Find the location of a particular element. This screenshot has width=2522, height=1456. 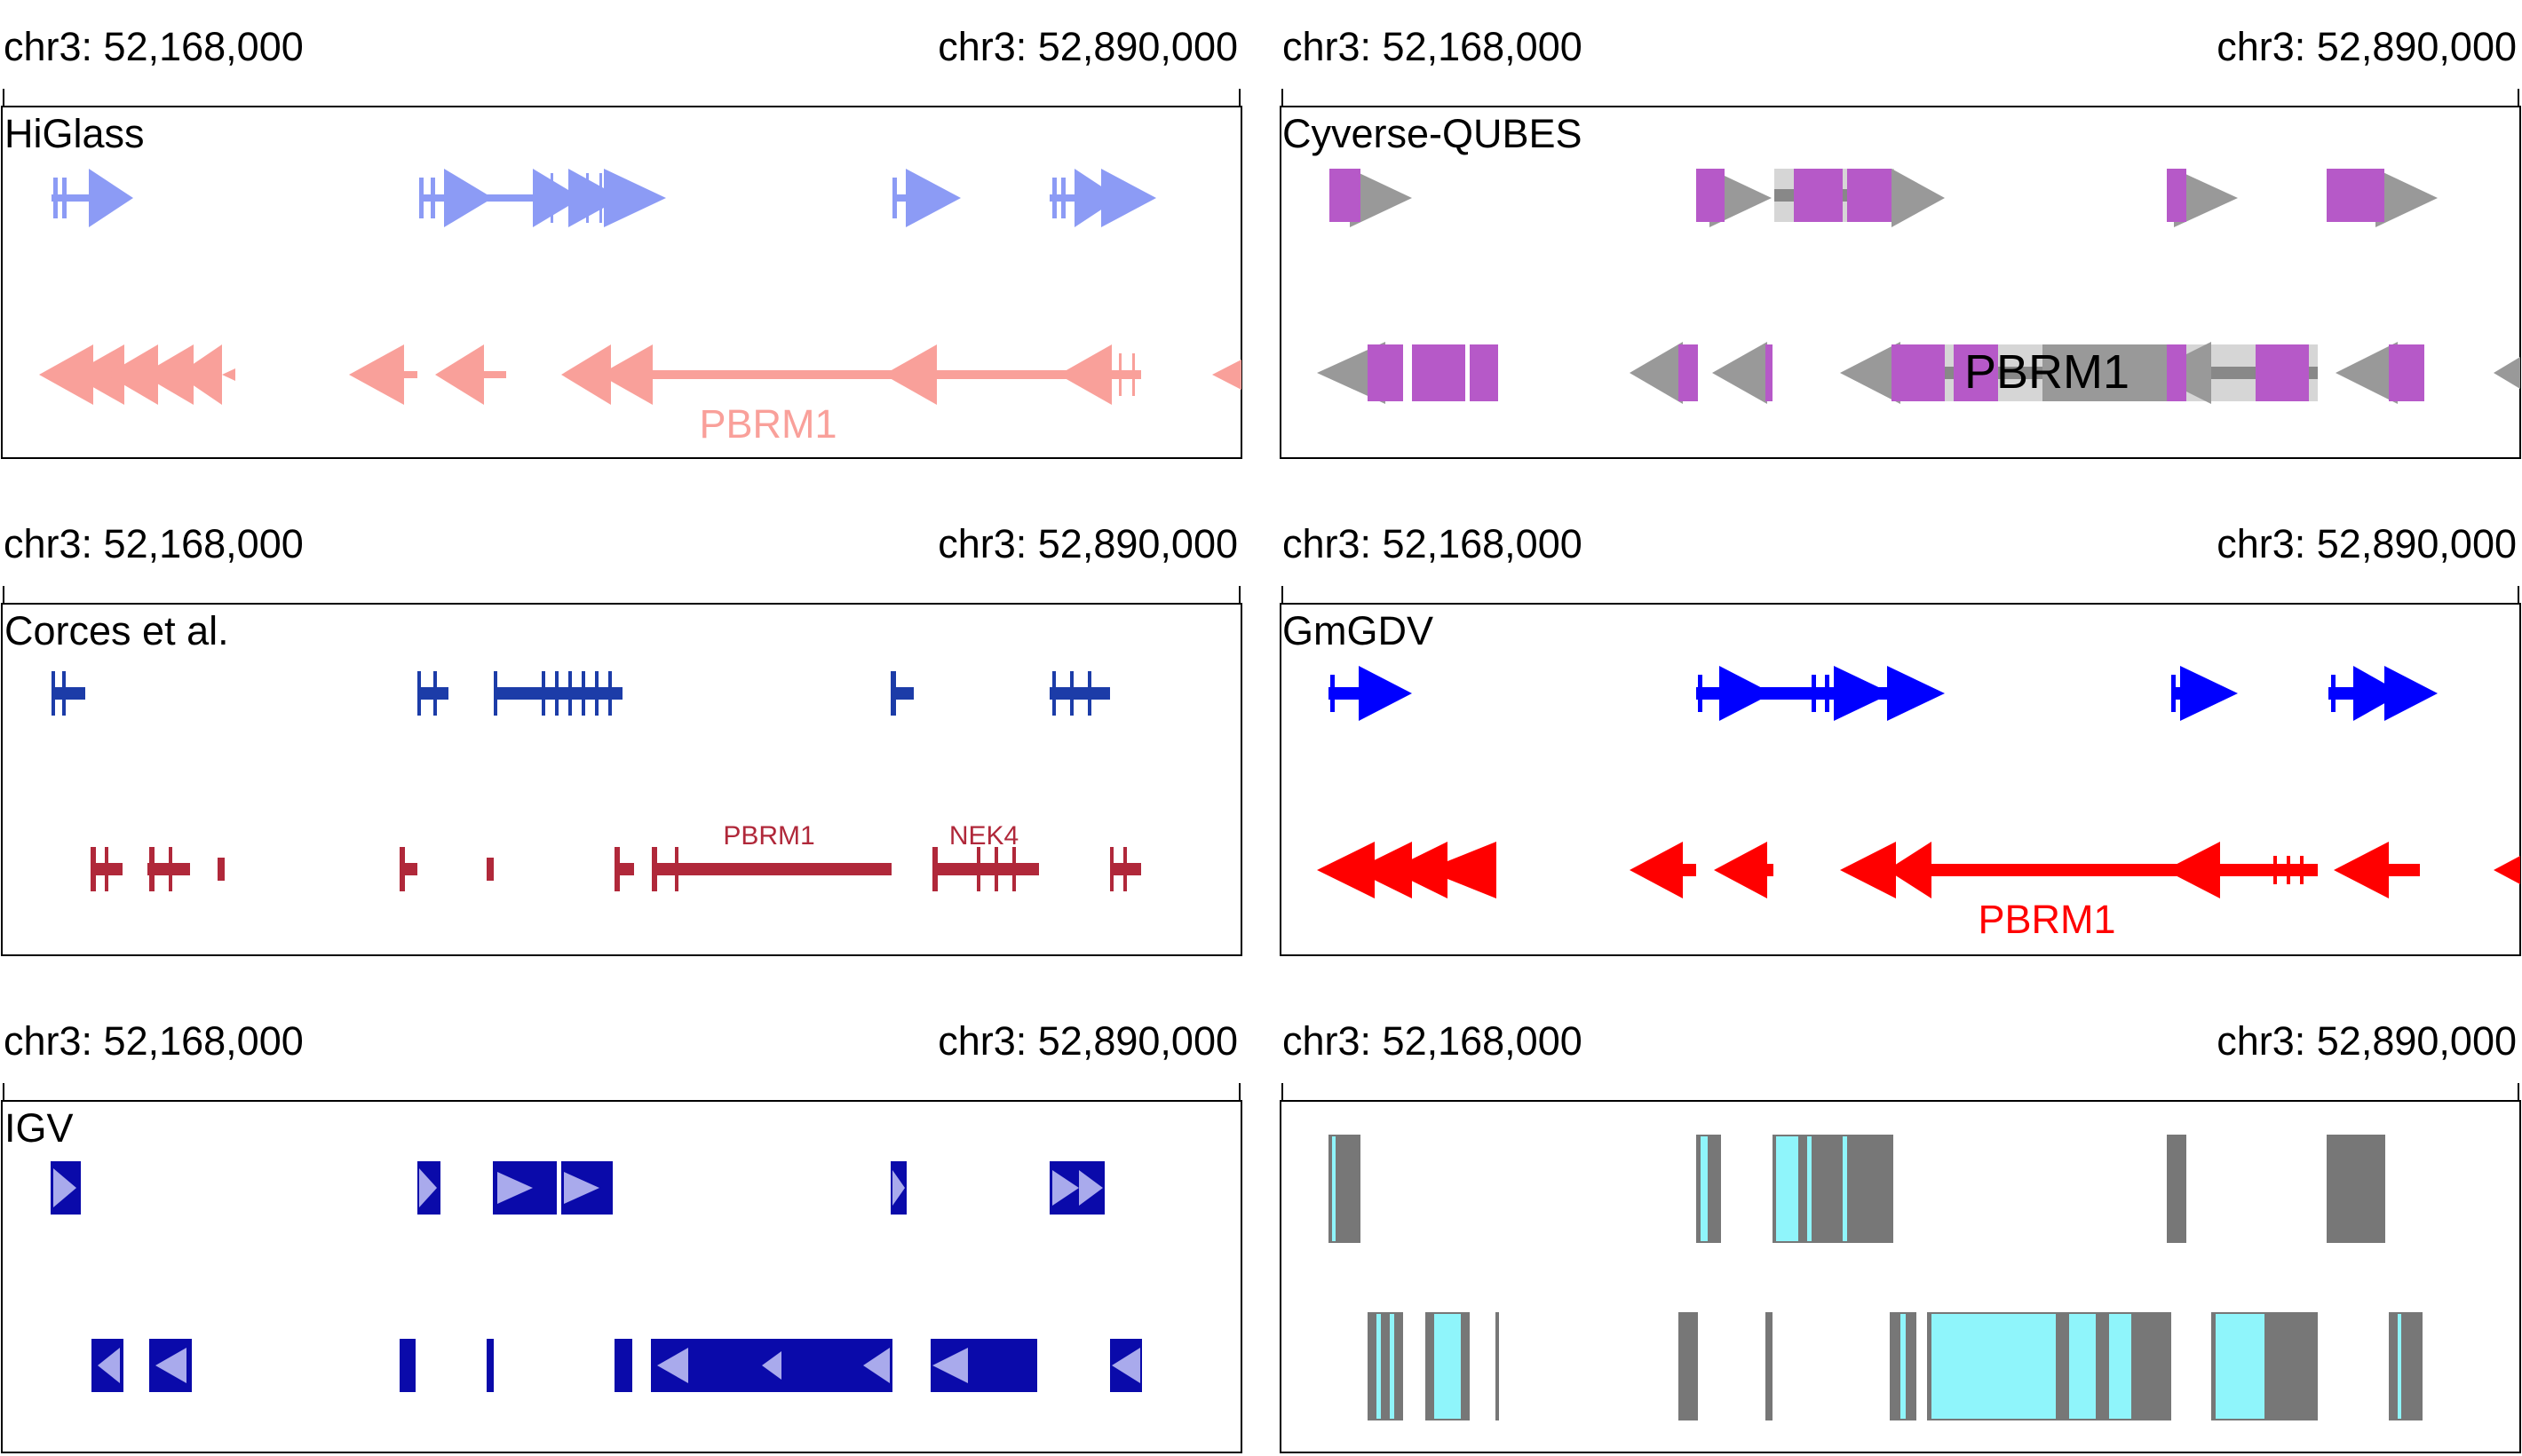

gene-bar is located at coordinates (2356, 1189).